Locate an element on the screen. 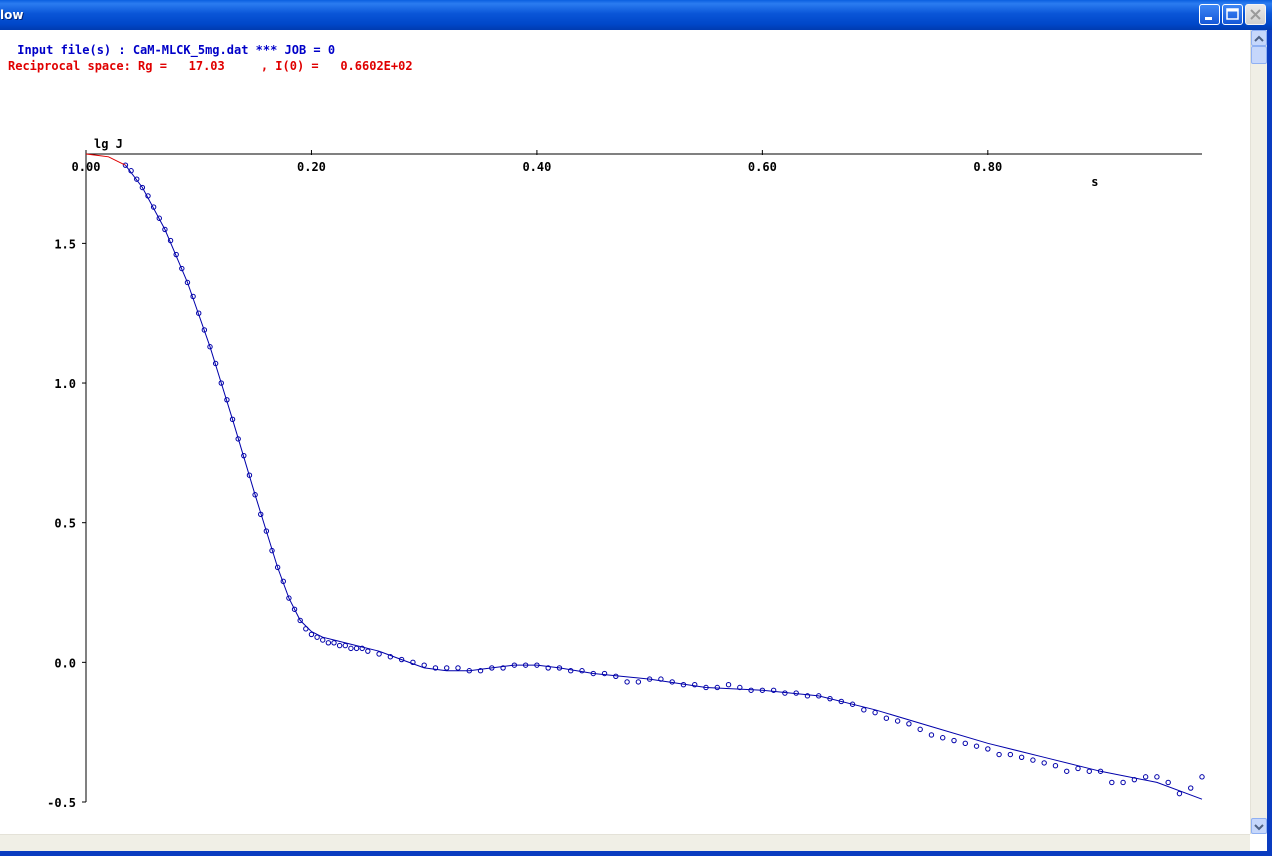  chevron-up-icon is located at coordinates (1259, 38).